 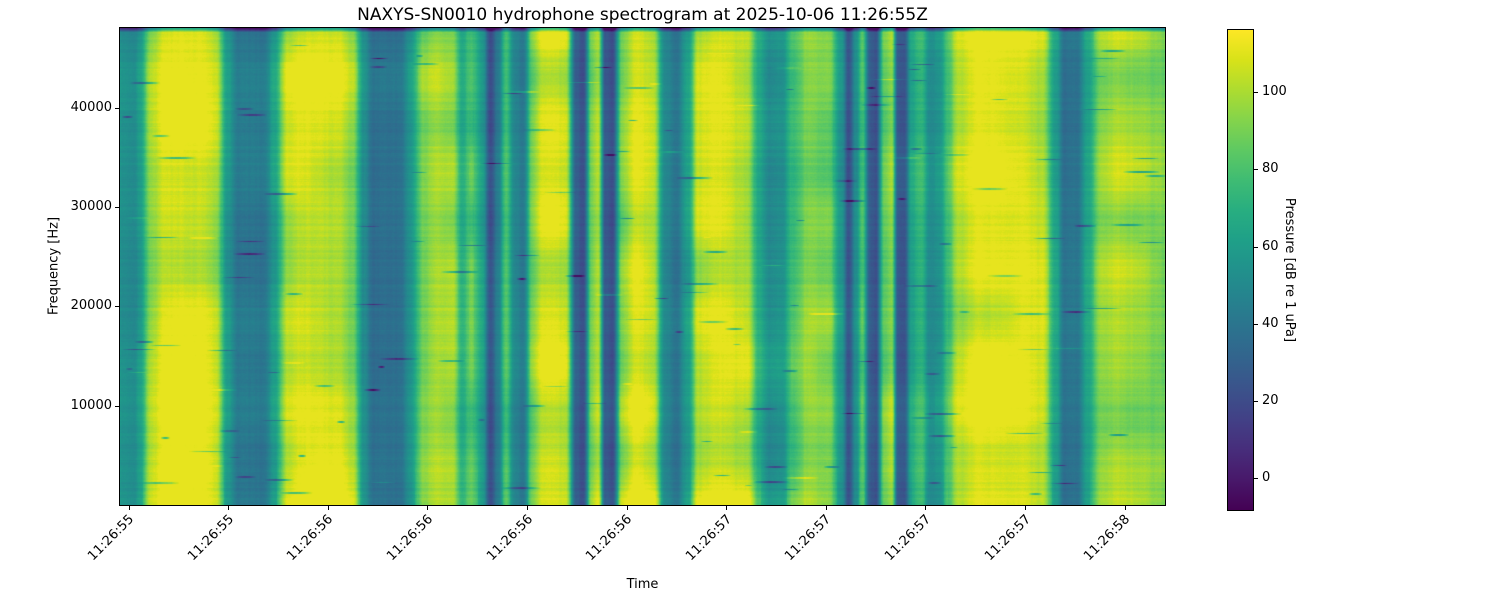 What do you see at coordinates (91, 206) in the screenshot?
I see `y-tick-label: 30000` at bounding box center [91, 206].